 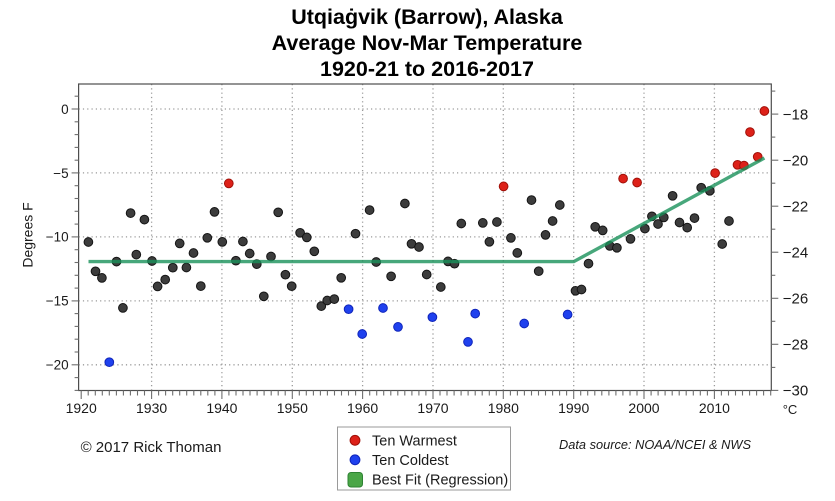 I want to click on svg-text: Ten Warmest, so click(x=414, y=441).